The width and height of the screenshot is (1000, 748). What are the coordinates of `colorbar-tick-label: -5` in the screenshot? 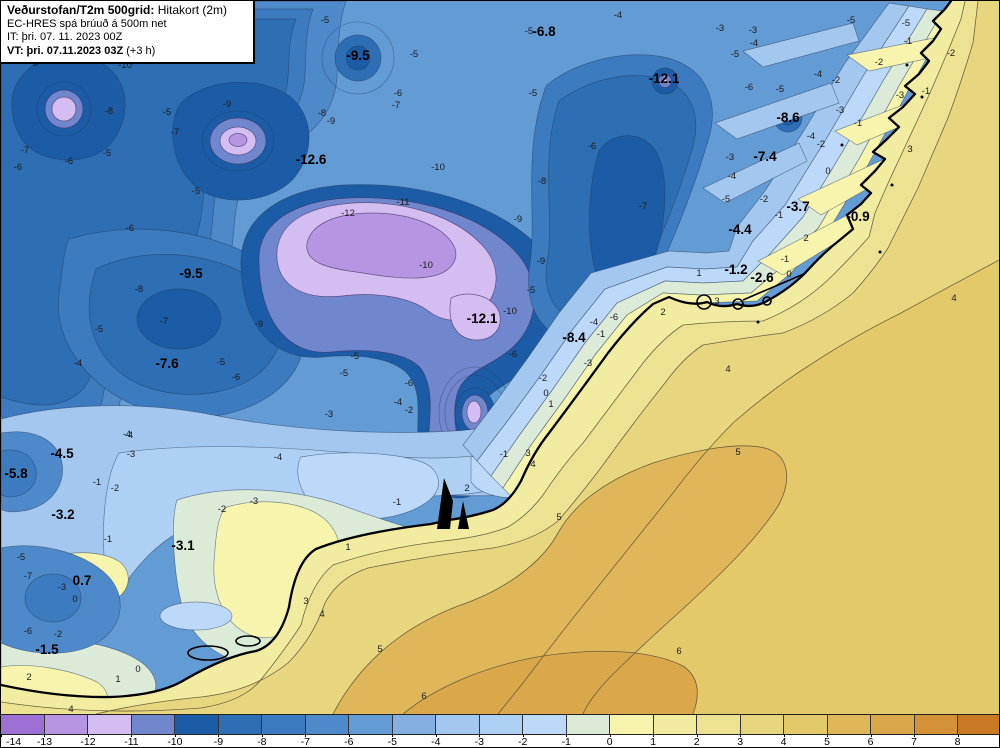 It's located at (392, 742).